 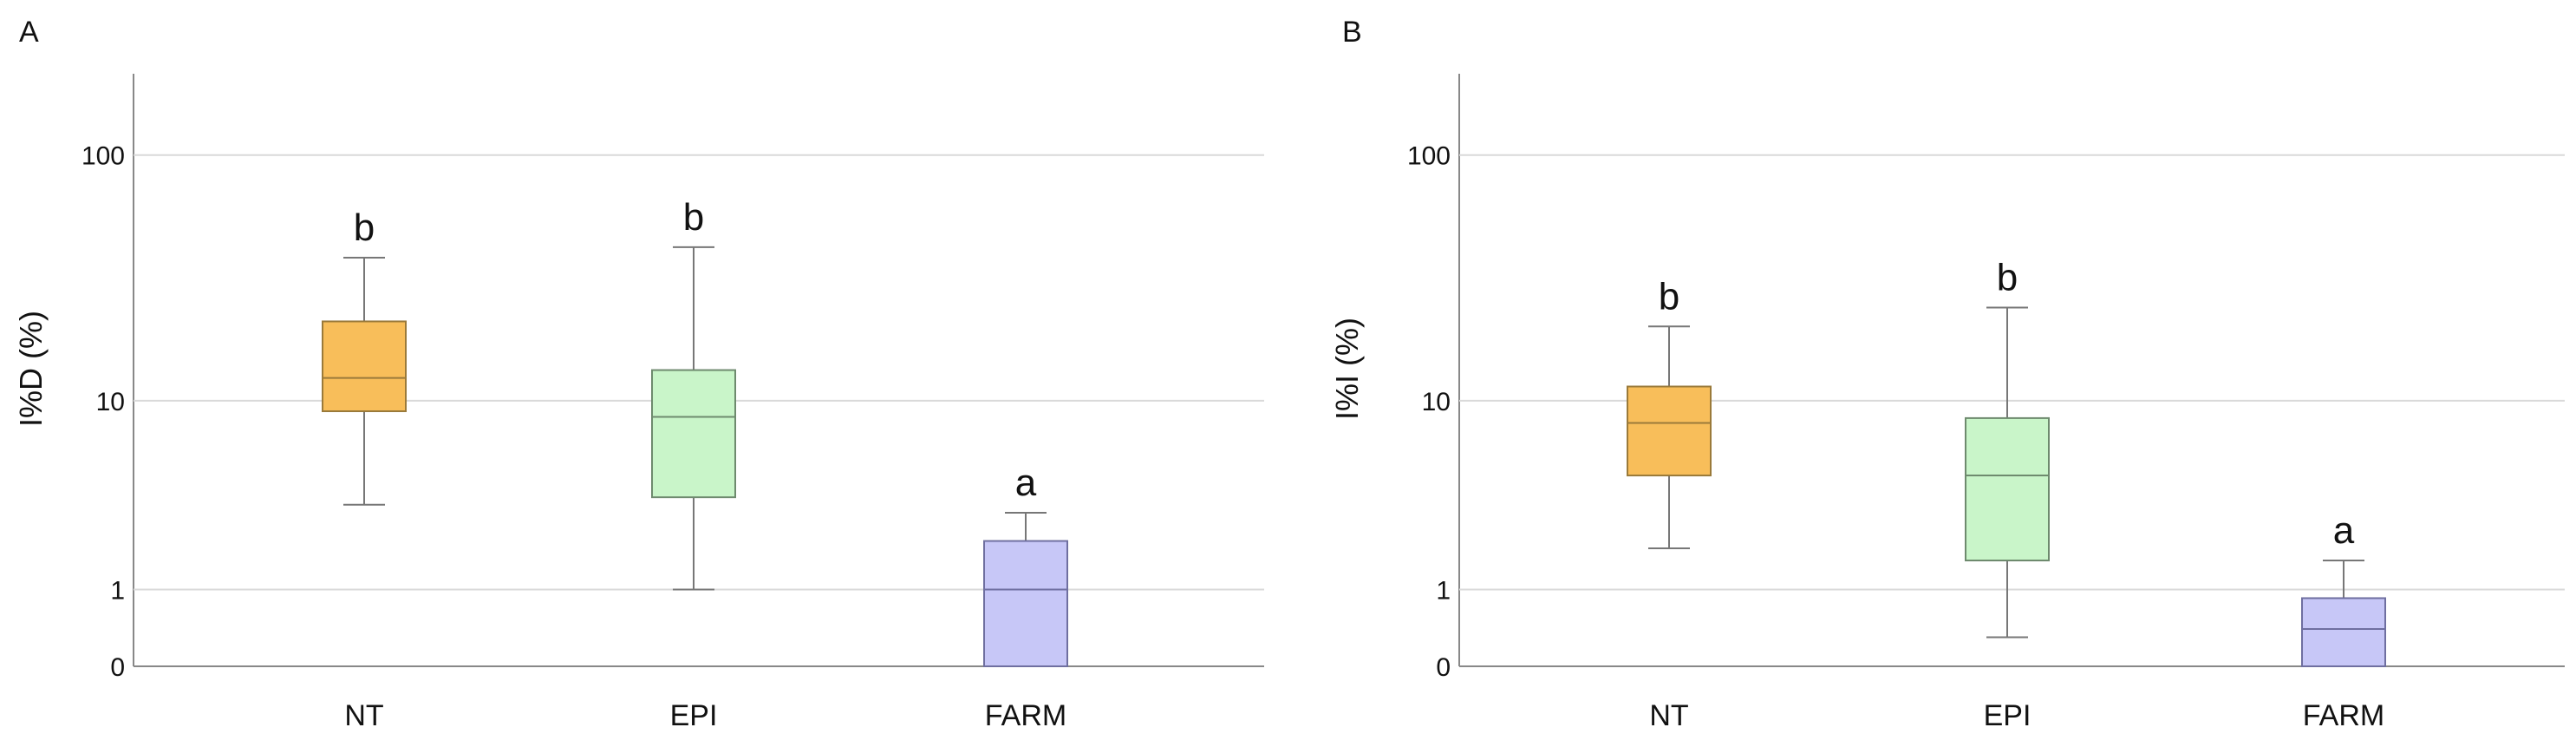 What do you see at coordinates (1352, 32) in the screenshot?
I see `panel-label: B` at bounding box center [1352, 32].